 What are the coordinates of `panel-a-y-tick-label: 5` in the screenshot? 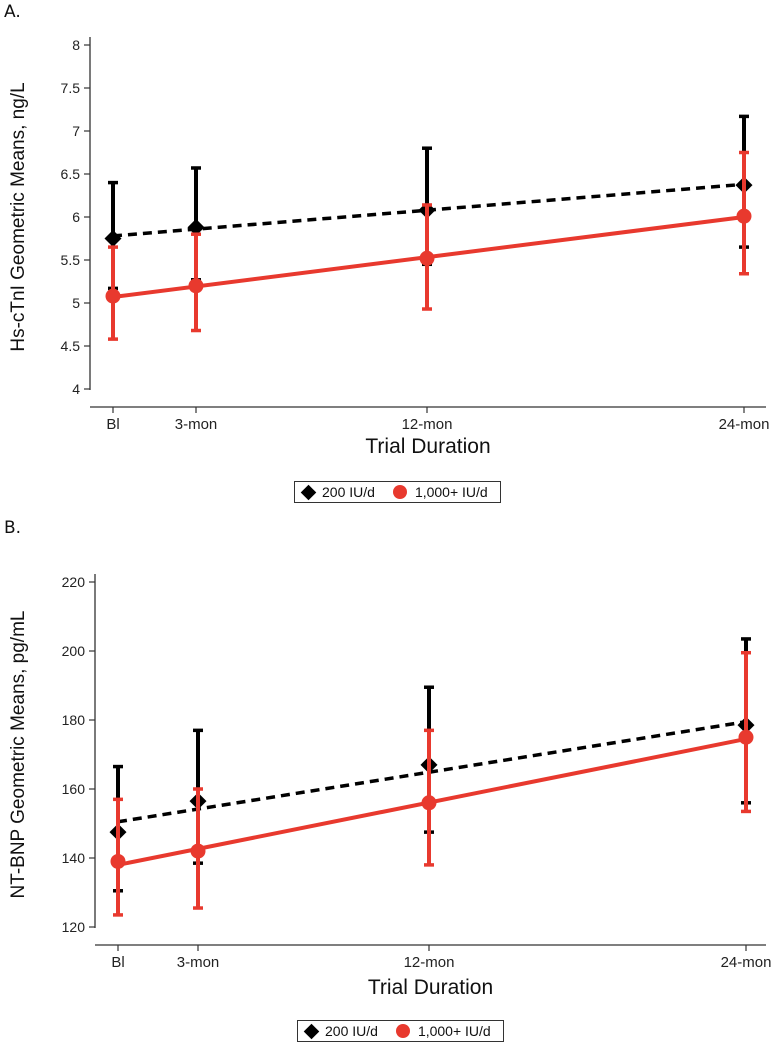 It's located at (76, 303).